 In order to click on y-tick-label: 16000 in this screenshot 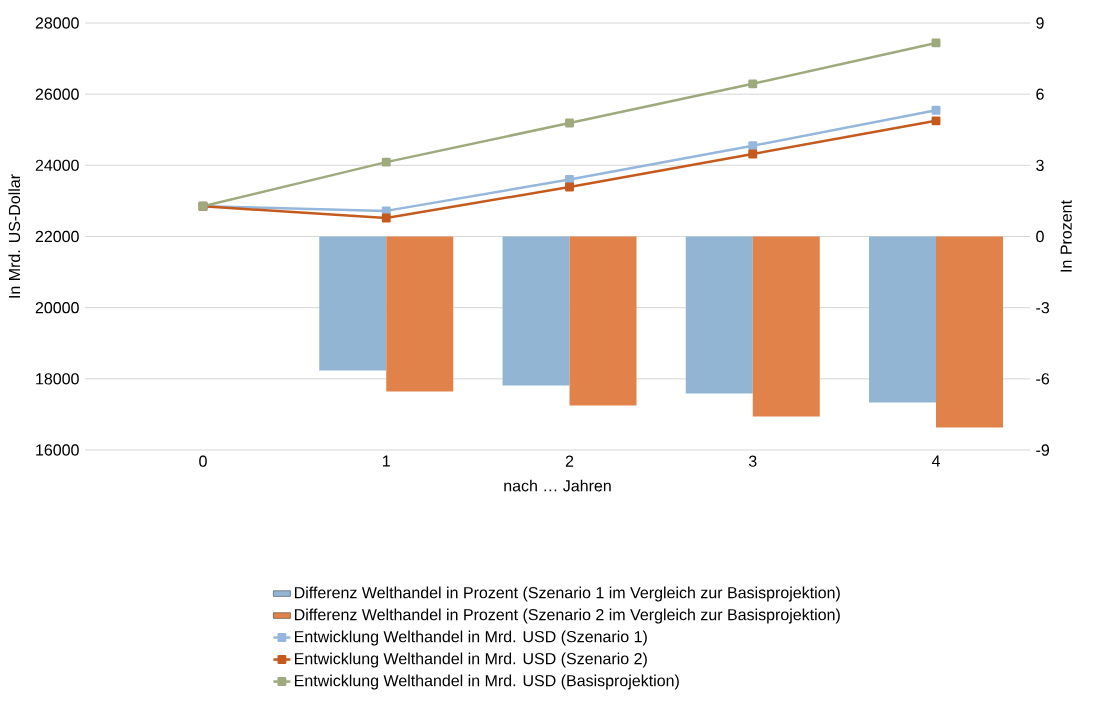, I will do `click(57, 450)`.